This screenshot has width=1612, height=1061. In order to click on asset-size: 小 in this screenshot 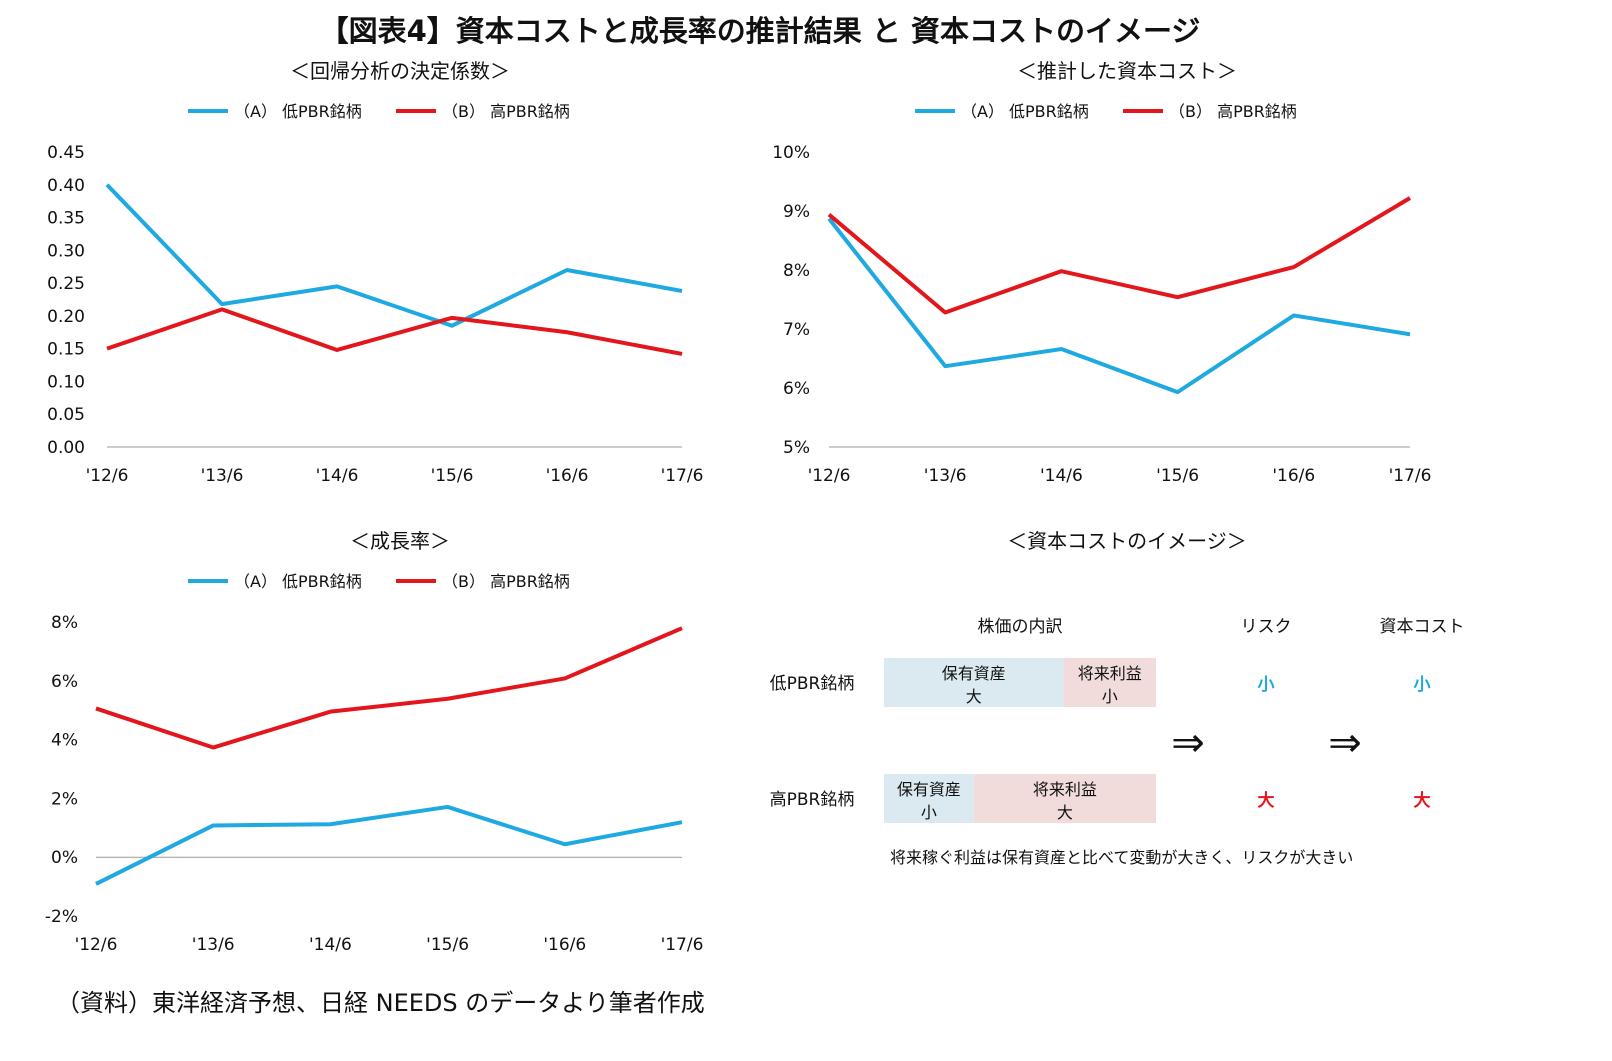, I will do `click(929, 812)`.